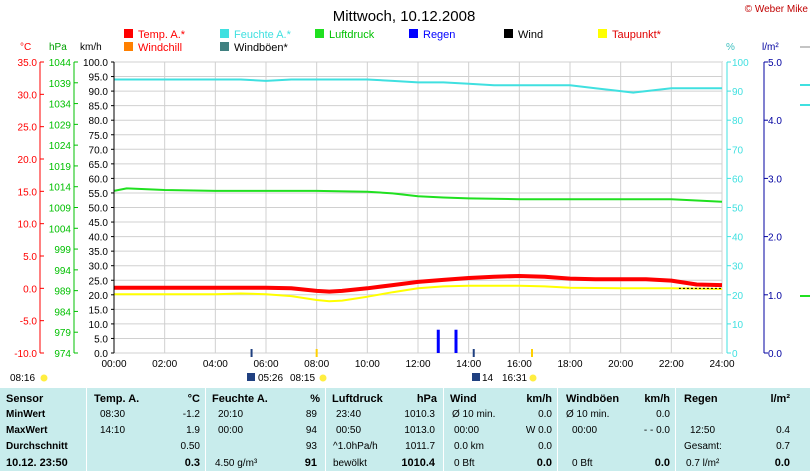 The width and height of the screenshot is (810, 471). I want to click on temp-header: Temp. A., so click(117, 399).